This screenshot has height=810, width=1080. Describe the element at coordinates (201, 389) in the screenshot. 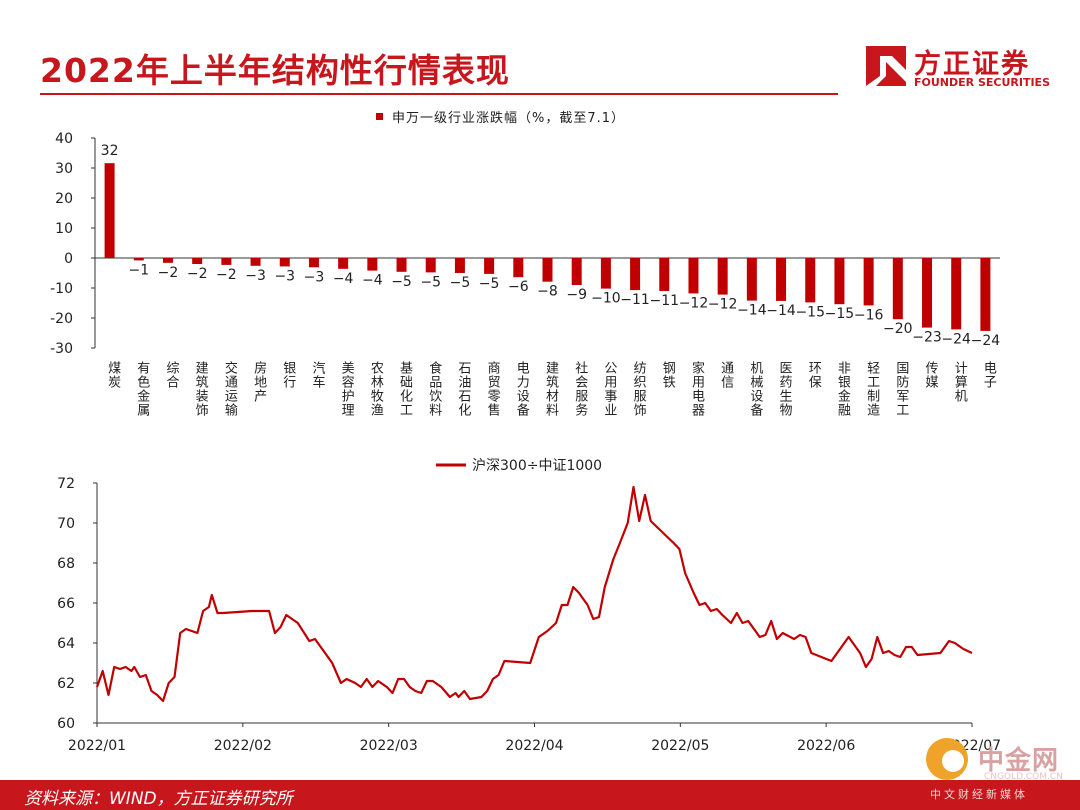

I see `x-tick-label: 建筑装饰` at that location.